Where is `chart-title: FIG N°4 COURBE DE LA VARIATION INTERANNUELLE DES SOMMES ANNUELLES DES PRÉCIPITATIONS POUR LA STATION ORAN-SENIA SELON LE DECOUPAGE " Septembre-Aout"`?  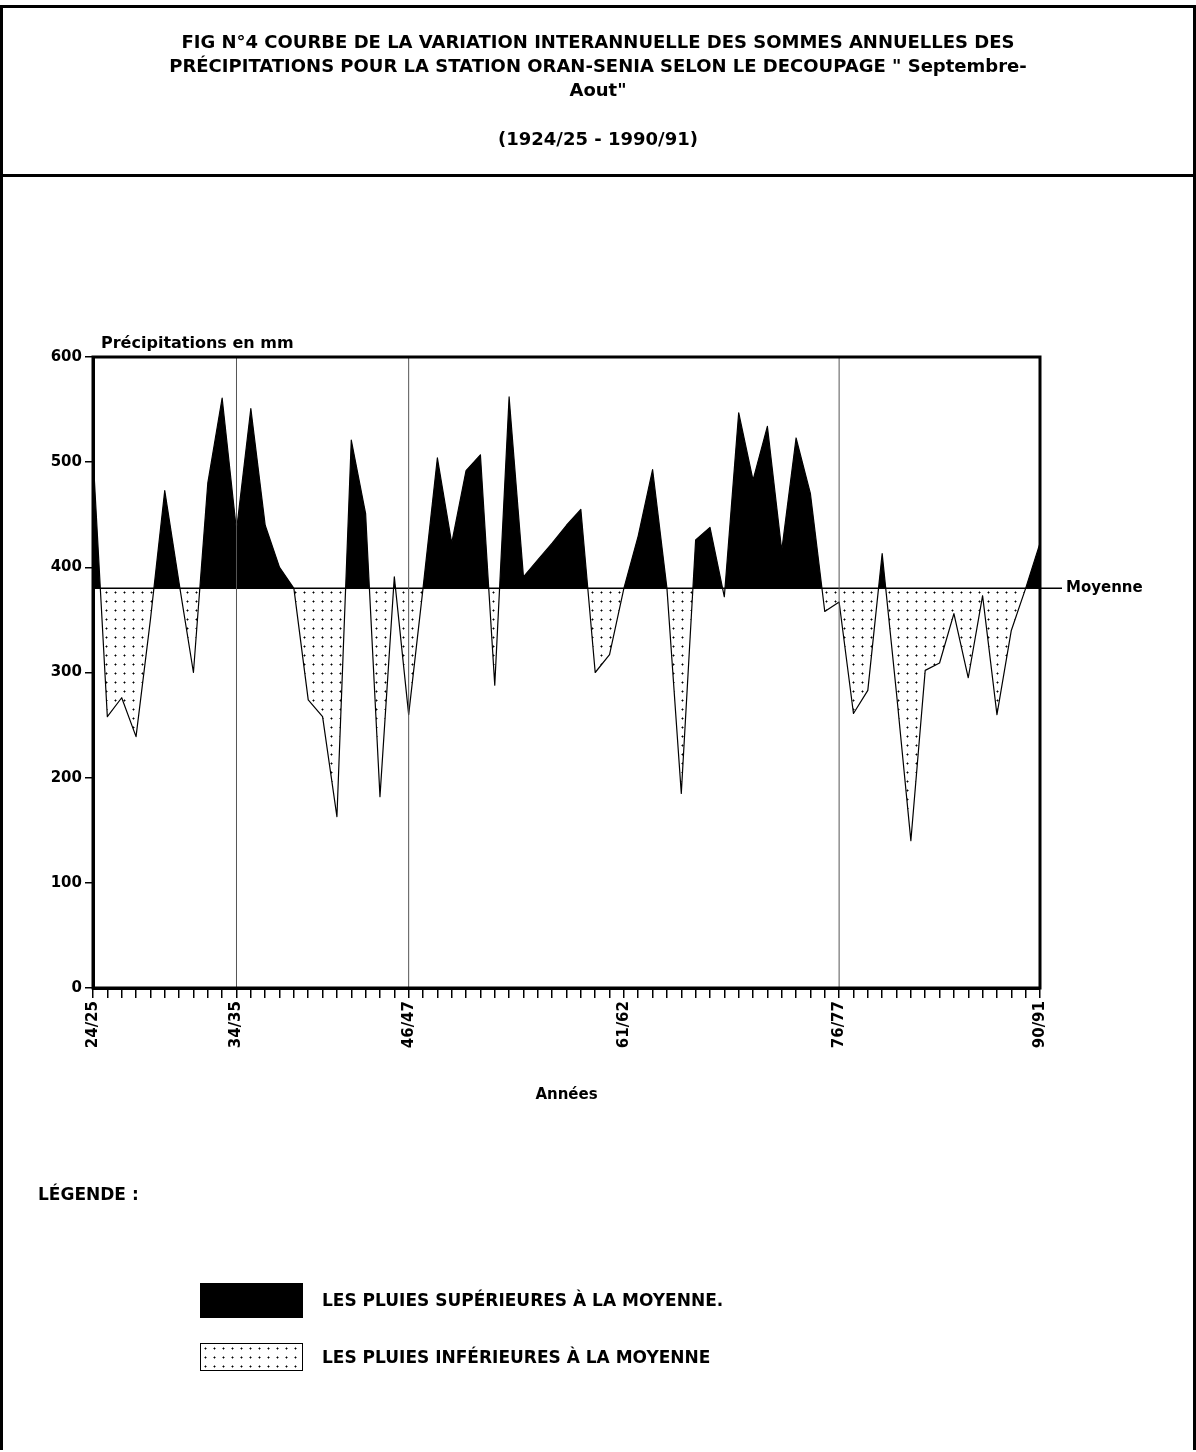 chart-title: FIG N°4 COURBE DE LA VARIATION INTERANNUELLE DES SOMMES ANNUELLES DES PRÉCIPITATIONS POUR LA STATION ORAN-SENIA SELON LE DECOUPAGE " Septembre-Aout" is located at coordinates (598, 66).